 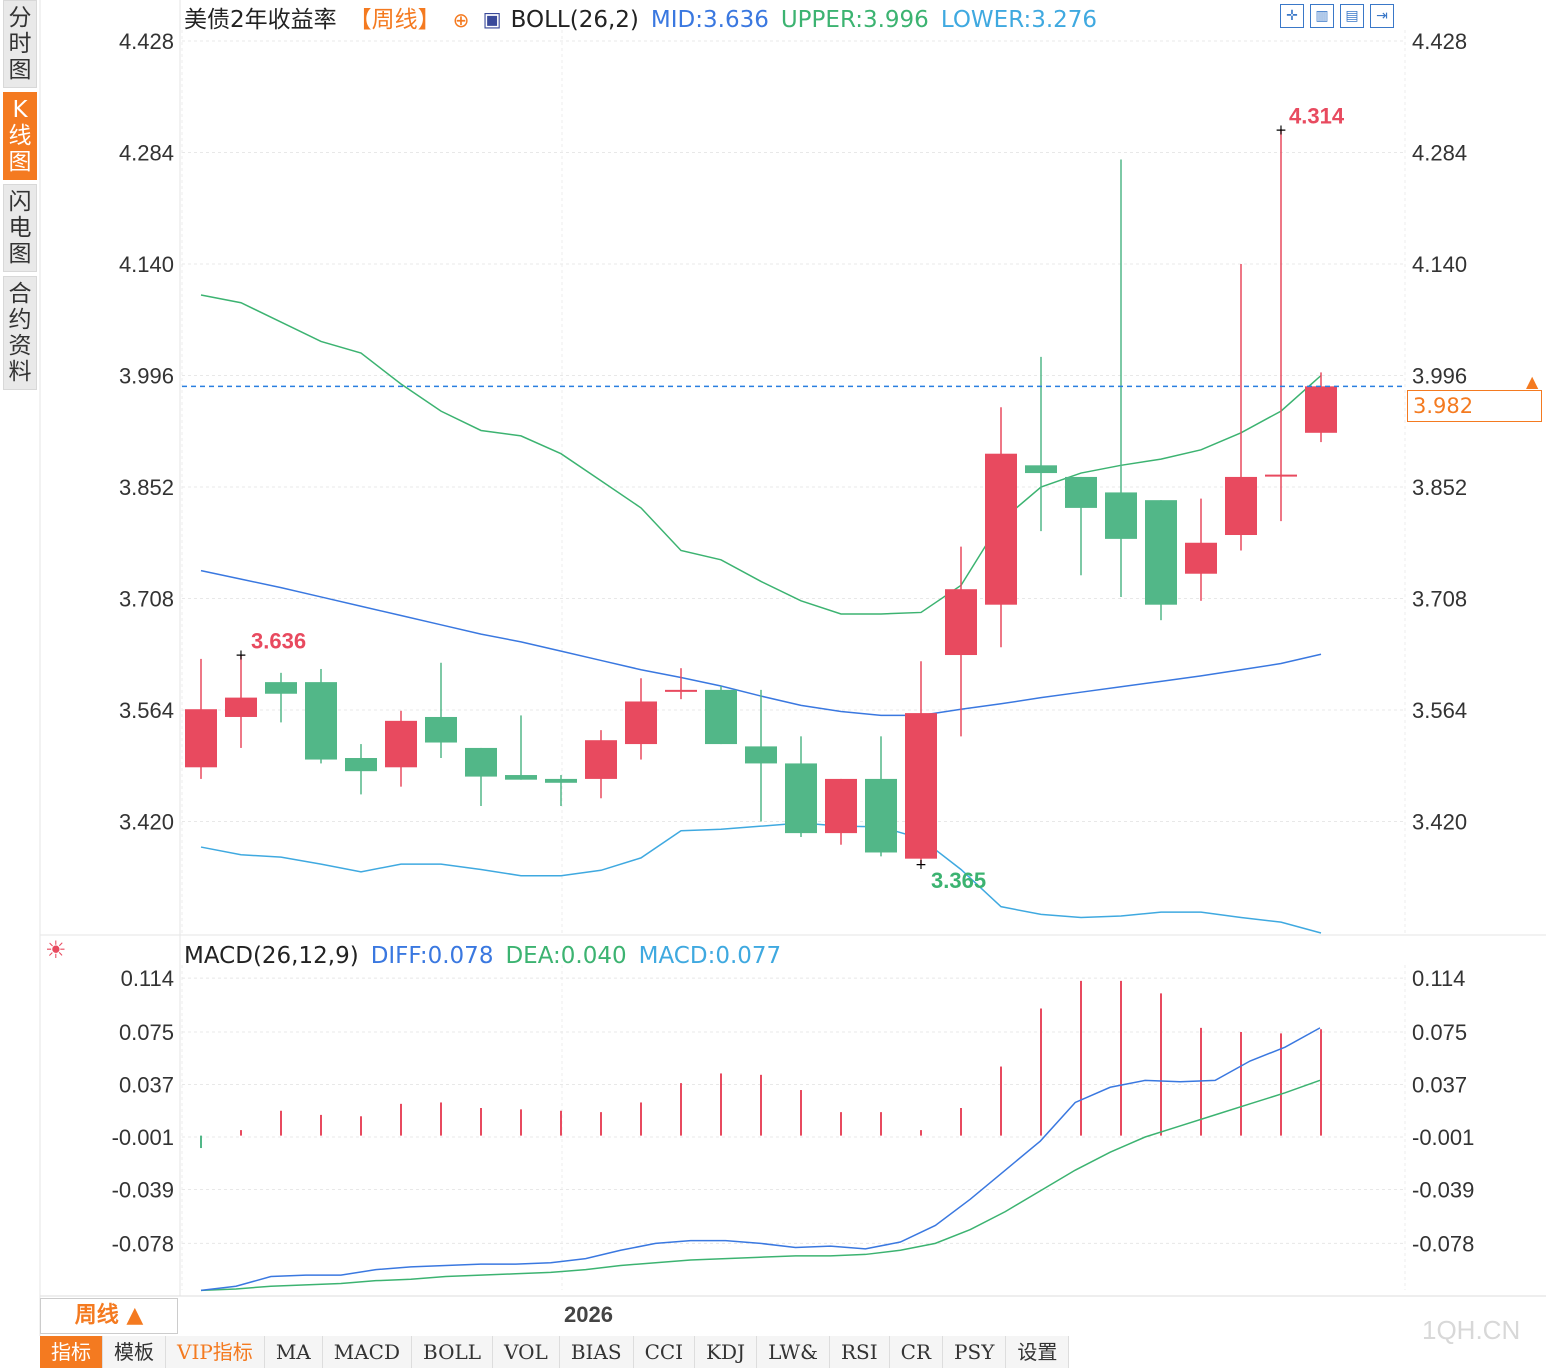 What do you see at coordinates (588, 1314) in the screenshot?
I see `x-axis-label: 2026` at bounding box center [588, 1314].